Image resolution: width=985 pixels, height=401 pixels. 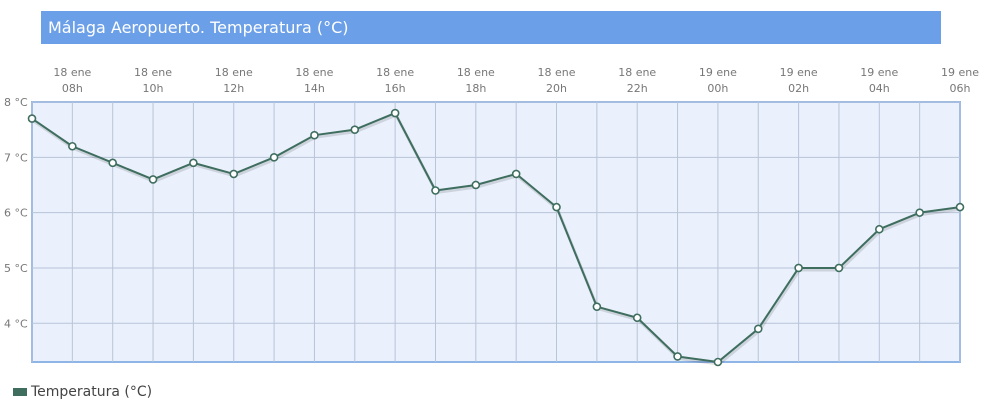 What do you see at coordinates (798, 88) in the screenshot?
I see `x-tick-label-hour: 02h` at bounding box center [798, 88].